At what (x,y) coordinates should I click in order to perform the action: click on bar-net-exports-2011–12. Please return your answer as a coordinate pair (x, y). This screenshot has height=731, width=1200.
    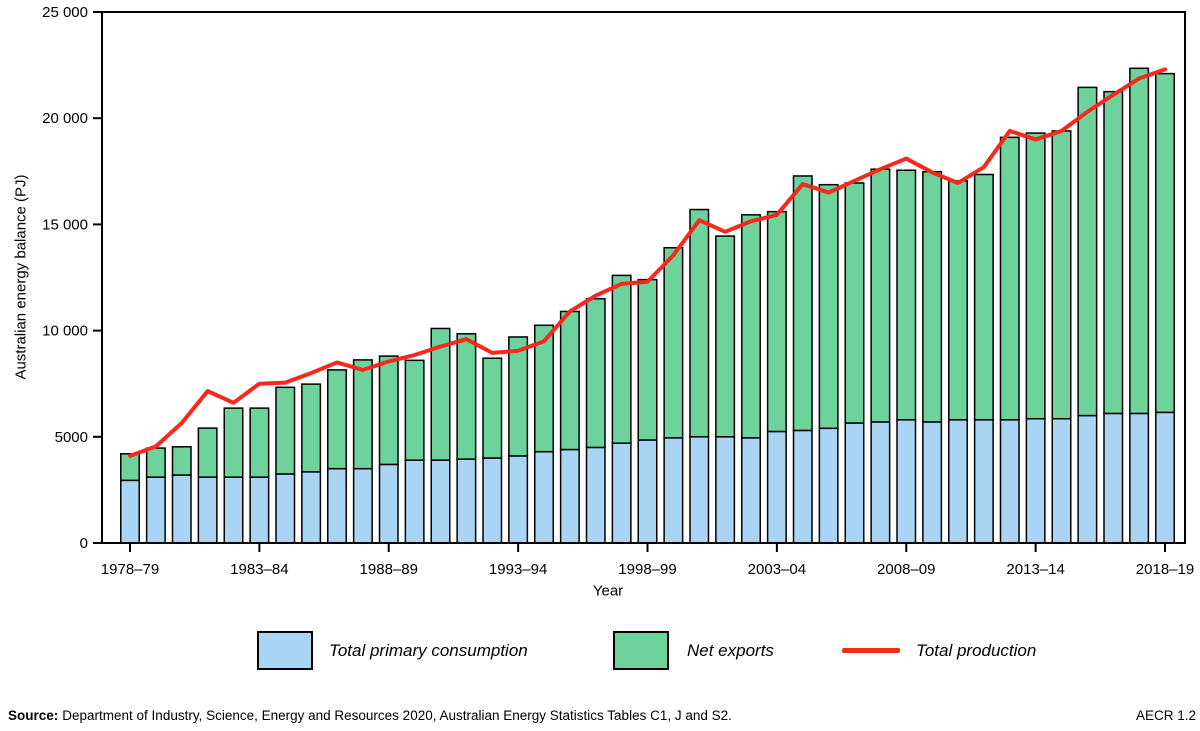
    Looking at the image, I should click on (983, 297).